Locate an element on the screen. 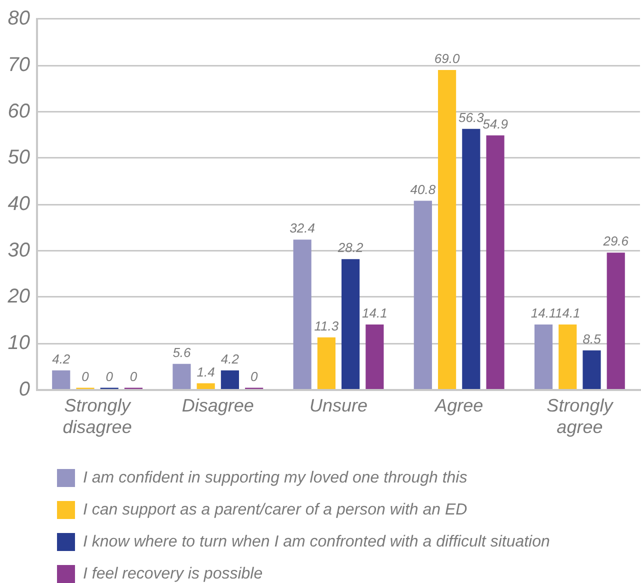  x-tick-label: Unsure is located at coordinates (338, 406).